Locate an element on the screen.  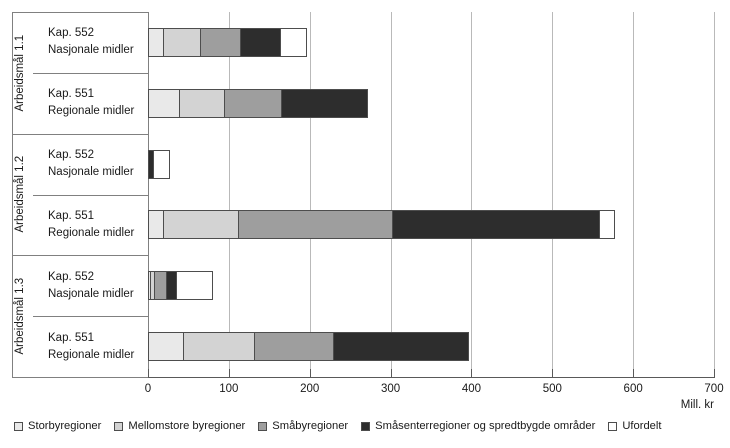
x-tick-label: 600 is located at coordinates (633, 389).